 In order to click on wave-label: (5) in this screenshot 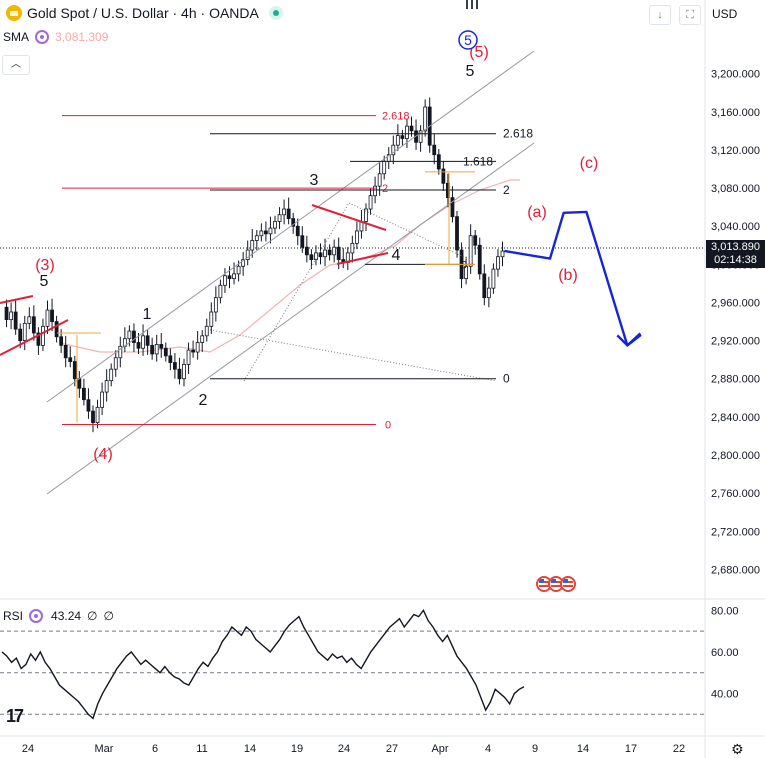, I will do `click(479, 52)`.